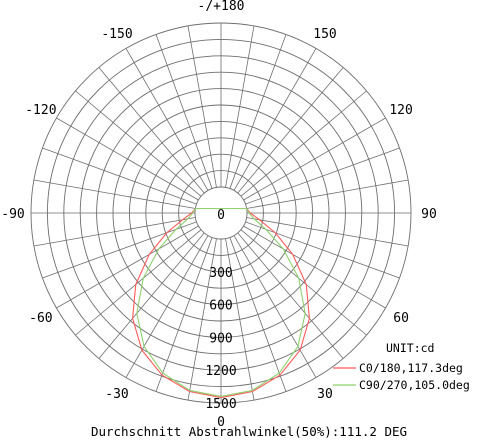 Image resolution: width=499 pixels, height=441 pixels. I want to click on angle-label: 30, so click(325, 394).